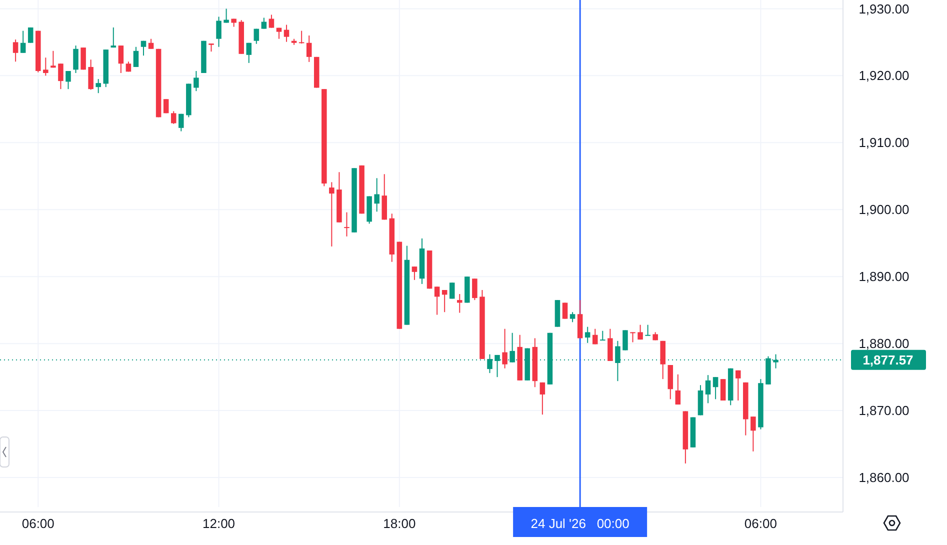 Image resolution: width=947 pixels, height=545 pixels. Describe the element at coordinates (884, 8) in the screenshot. I see `y-tick-label: 1,930.00` at that location.